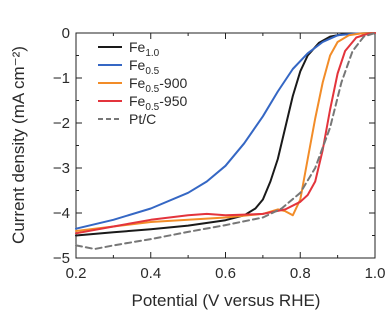 This screenshot has height=325, width=388. I want to click on y-tick-label: −2, so click(61, 123).